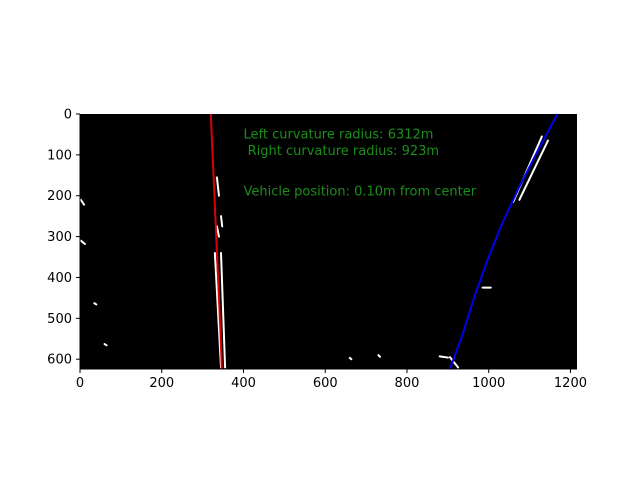 This screenshot has height=480, width=640. What do you see at coordinates (68, 115) in the screenshot?
I see `y-tick-label: 0` at bounding box center [68, 115].